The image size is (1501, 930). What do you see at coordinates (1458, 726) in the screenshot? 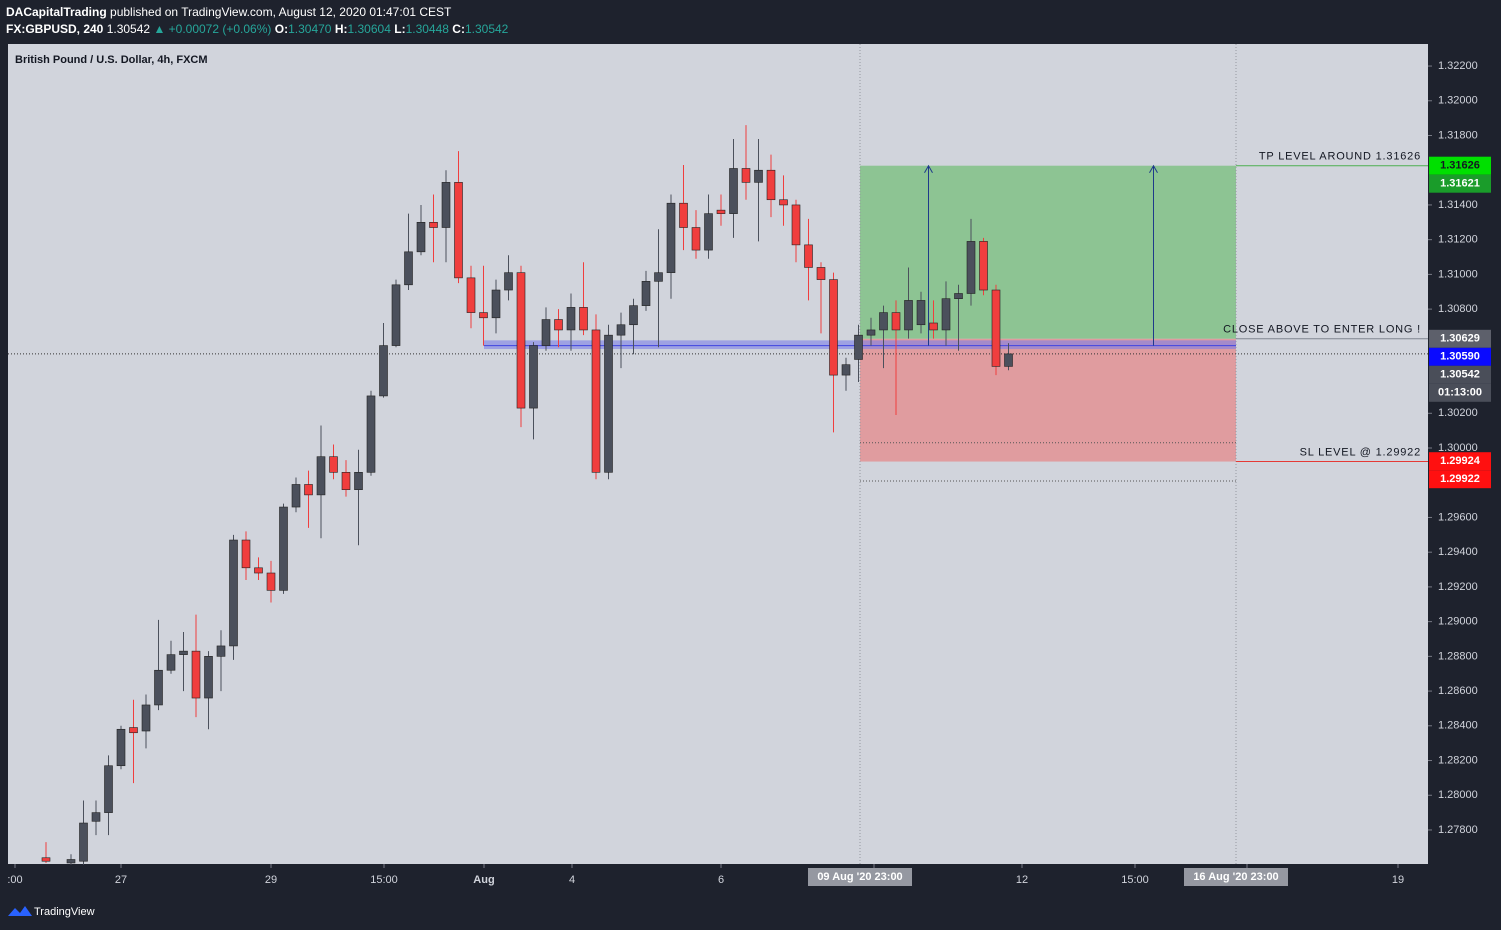
I see `y-tick-label: 1.28400` at bounding box center [1458, 726].